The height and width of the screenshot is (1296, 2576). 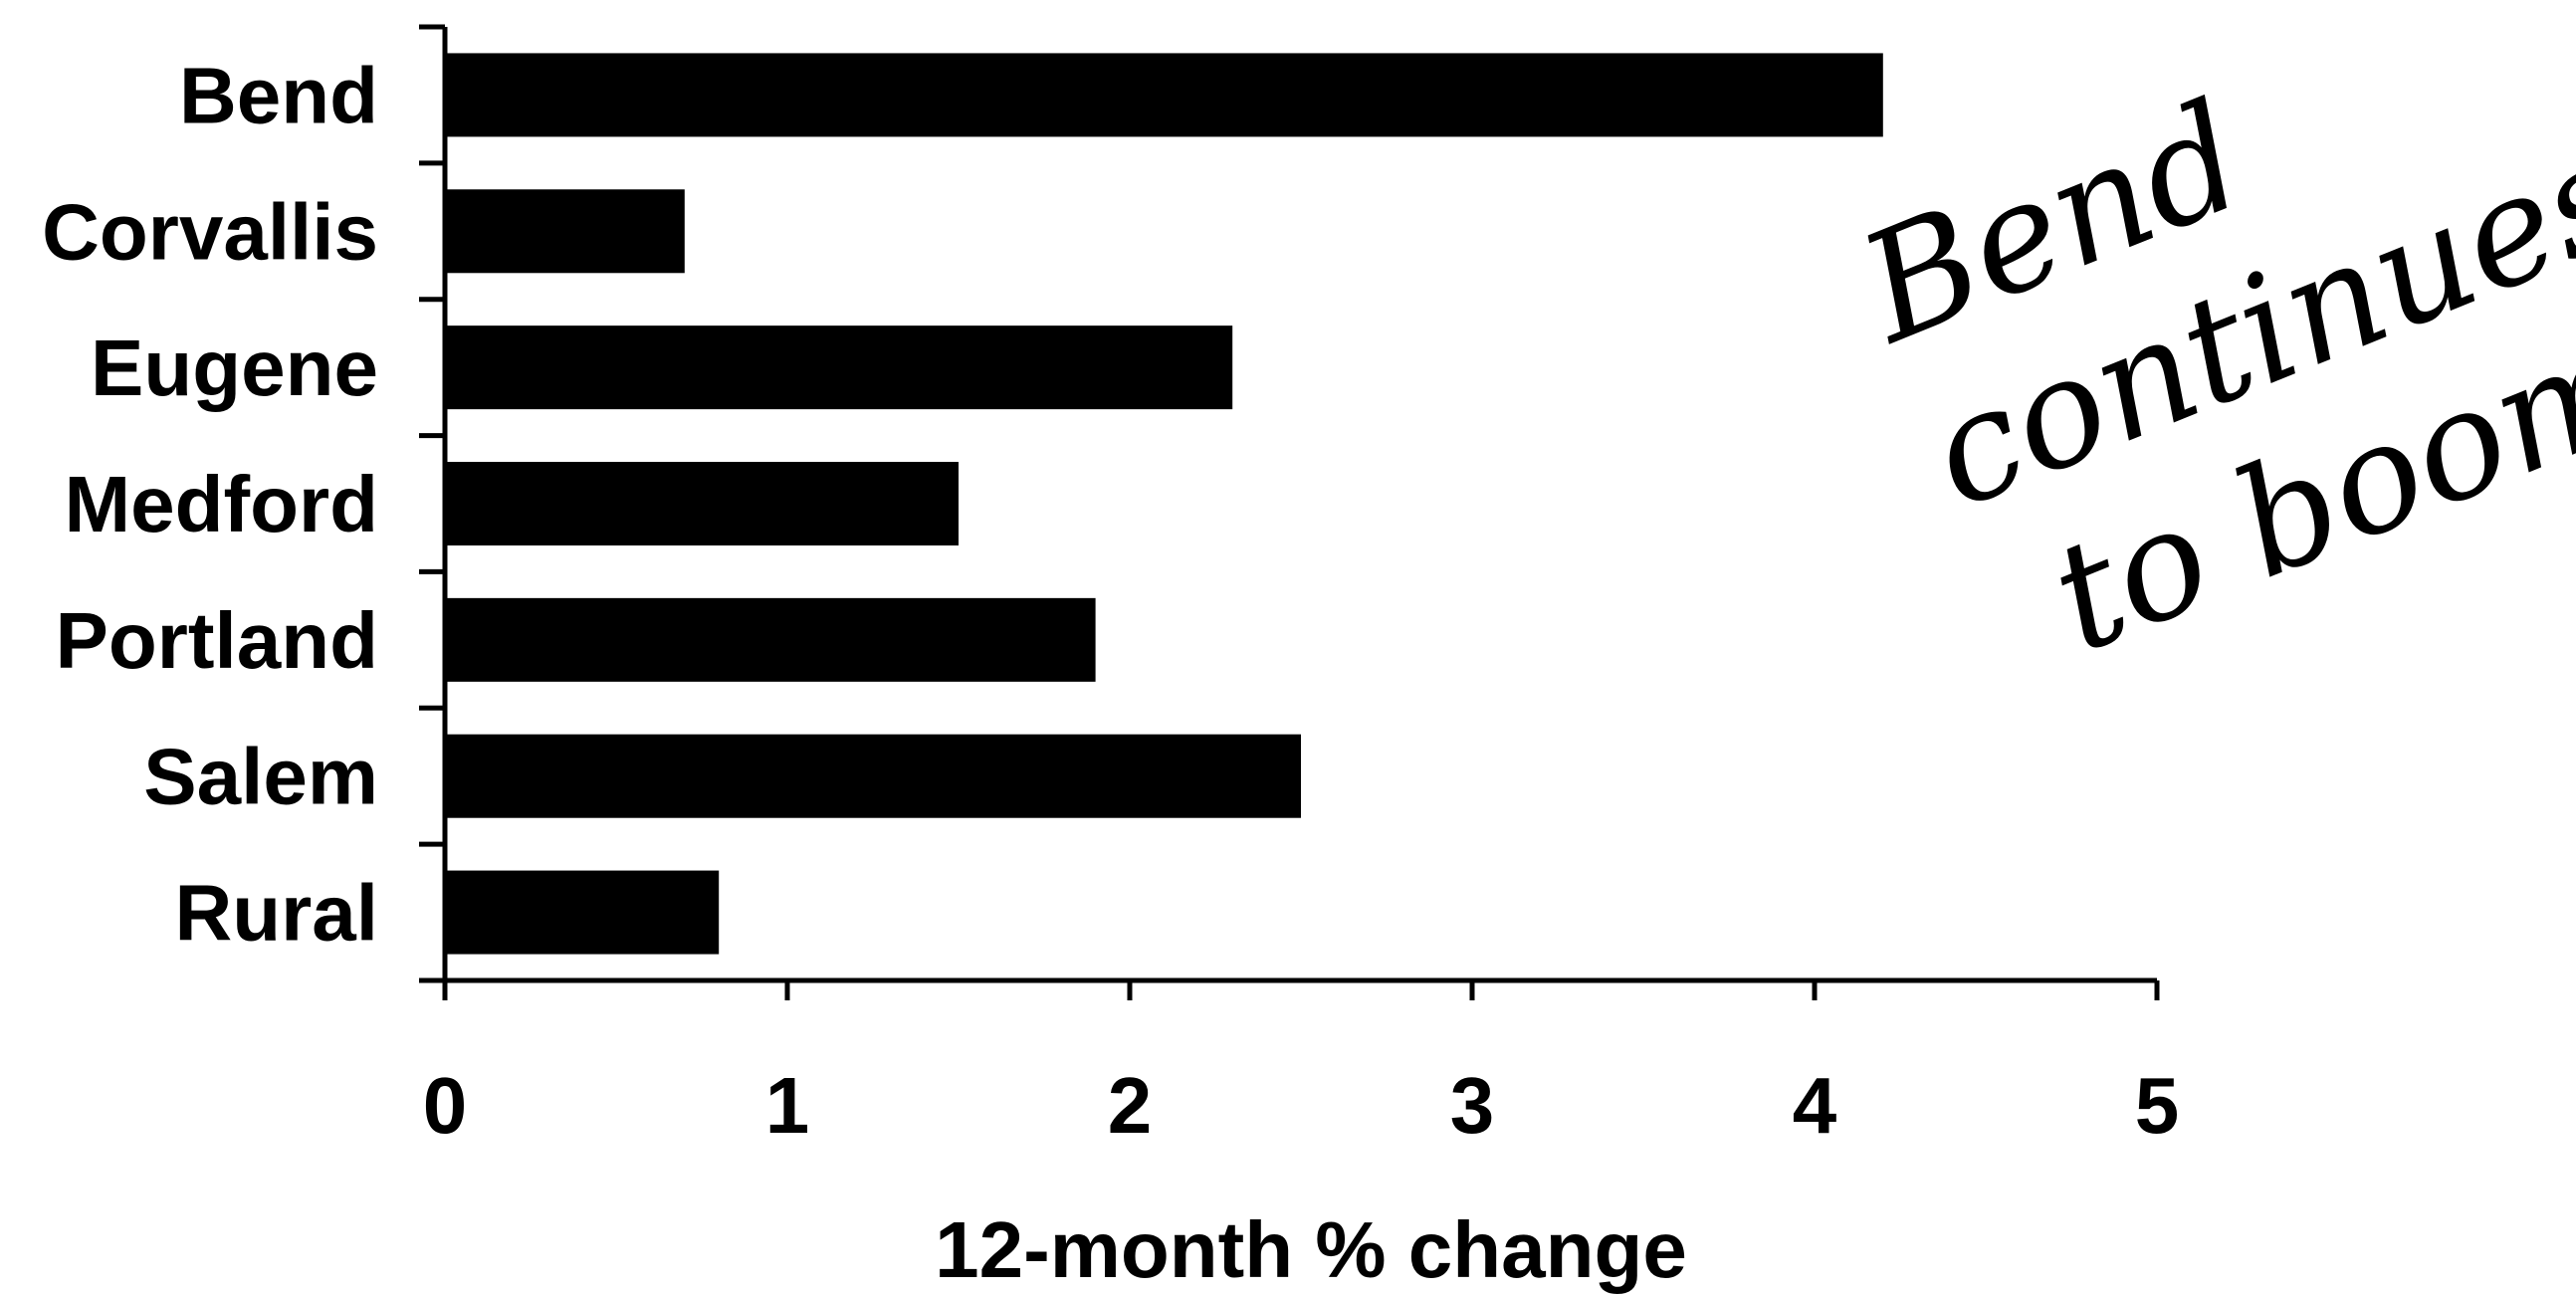 What do you see at coordinates (1815, 1105) in the screenshot?
I see `x-tick-label: 4` at bounding box center [1815, 1105].